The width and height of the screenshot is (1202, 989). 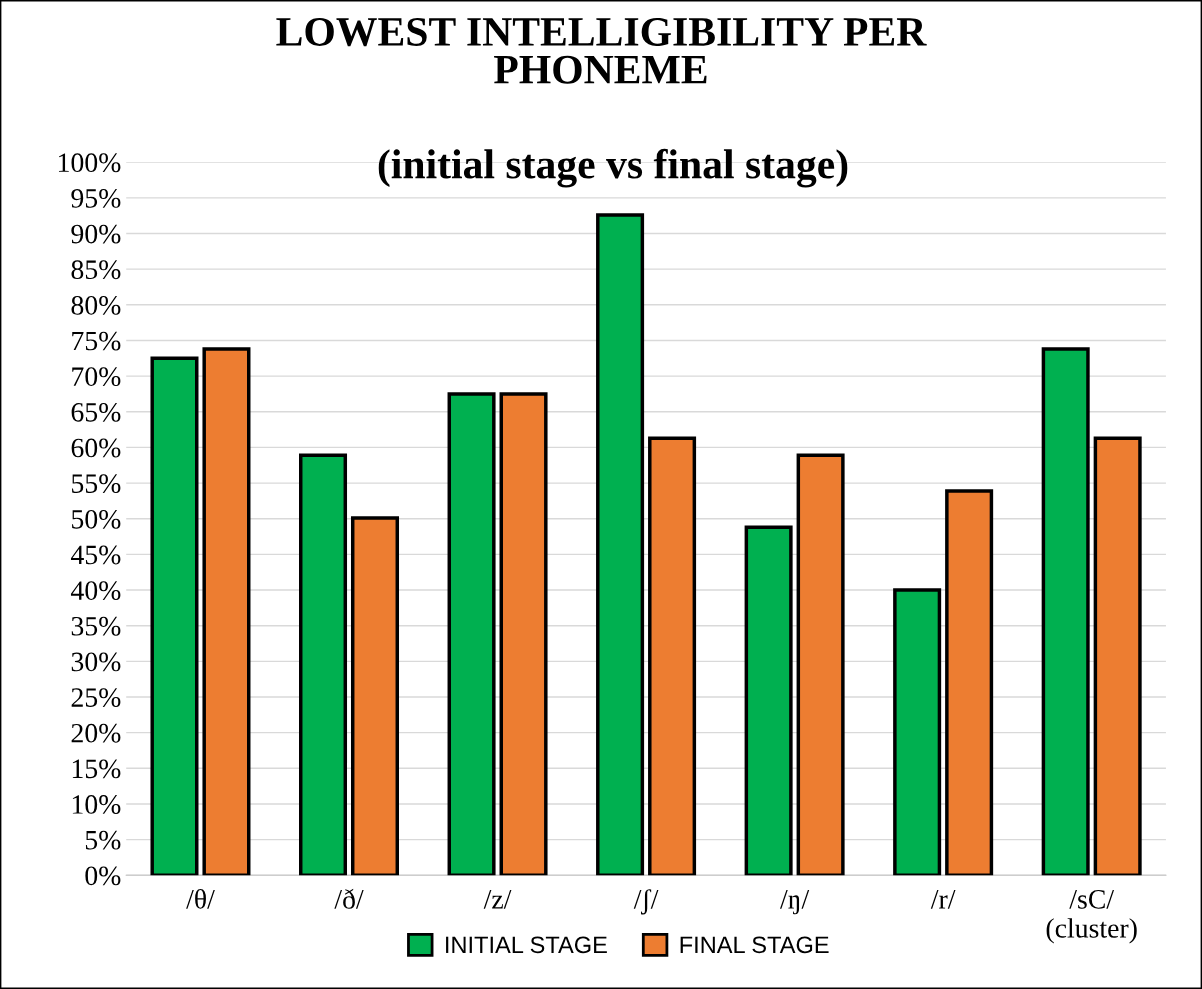 I want to click on y-tick-label: 55%, so click(x=96, y=484).